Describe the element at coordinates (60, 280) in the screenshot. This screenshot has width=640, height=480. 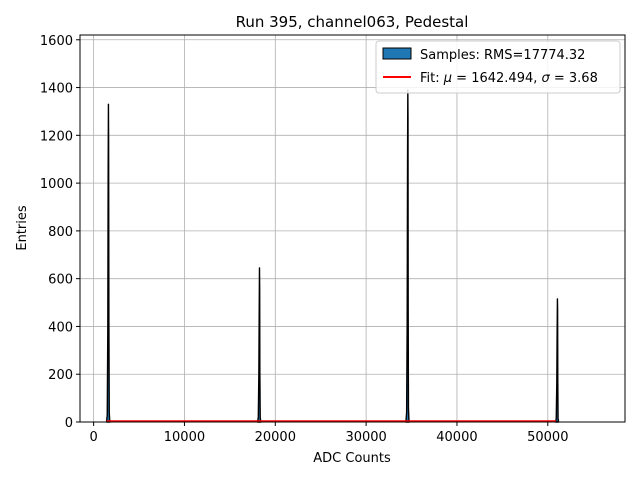
I see `y-tick-label: 600` at that location.